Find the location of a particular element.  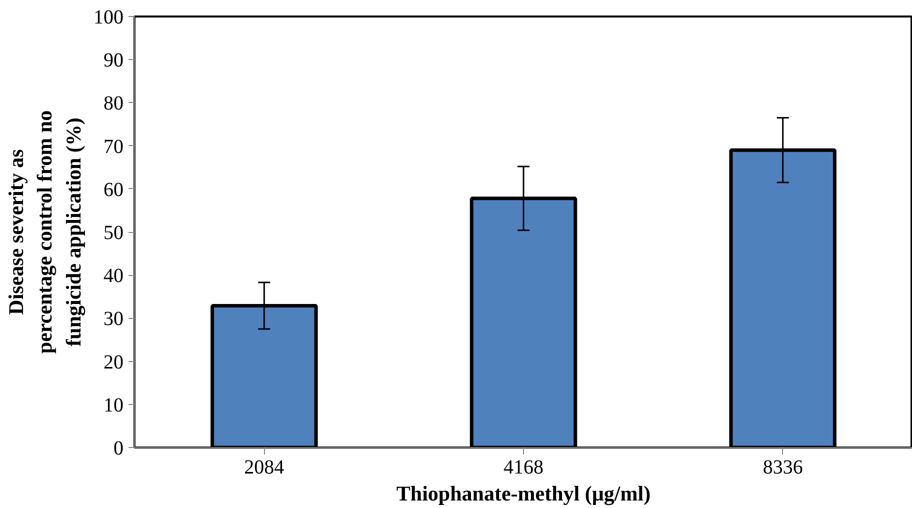

y-tick-label: 60 is located at coordinates (114, 189).